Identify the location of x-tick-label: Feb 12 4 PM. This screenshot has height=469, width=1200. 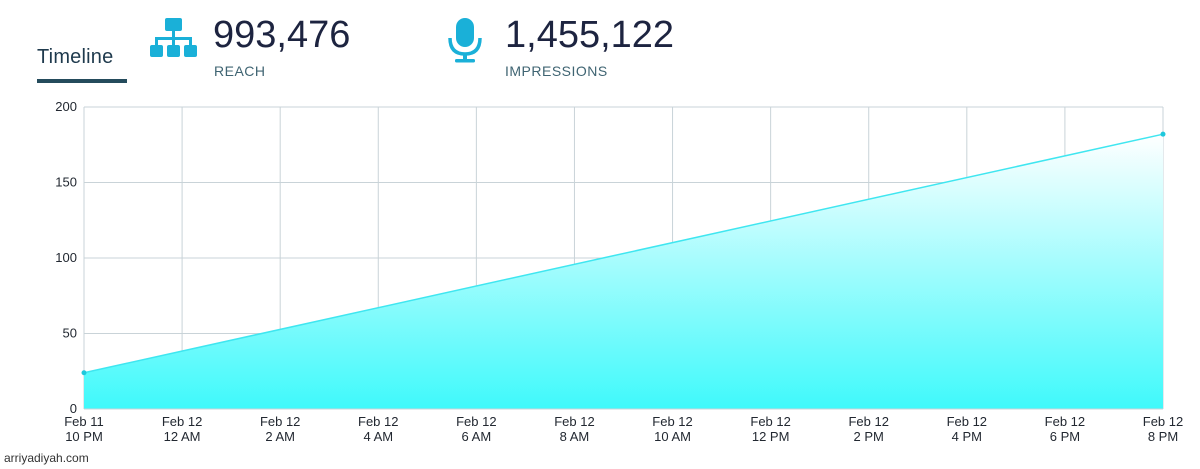
(967, 429).